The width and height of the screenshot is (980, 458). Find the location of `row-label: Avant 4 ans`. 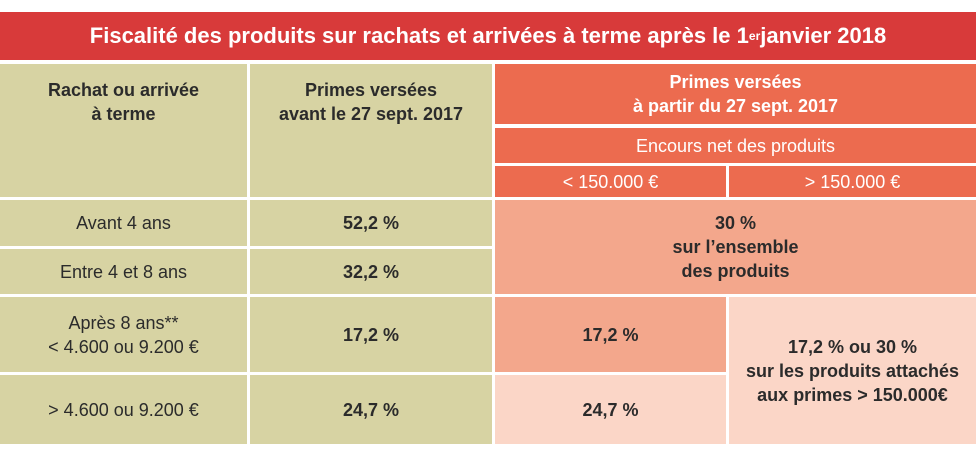

row-label: Avant 4 ans is located at coordinates (123, 223).